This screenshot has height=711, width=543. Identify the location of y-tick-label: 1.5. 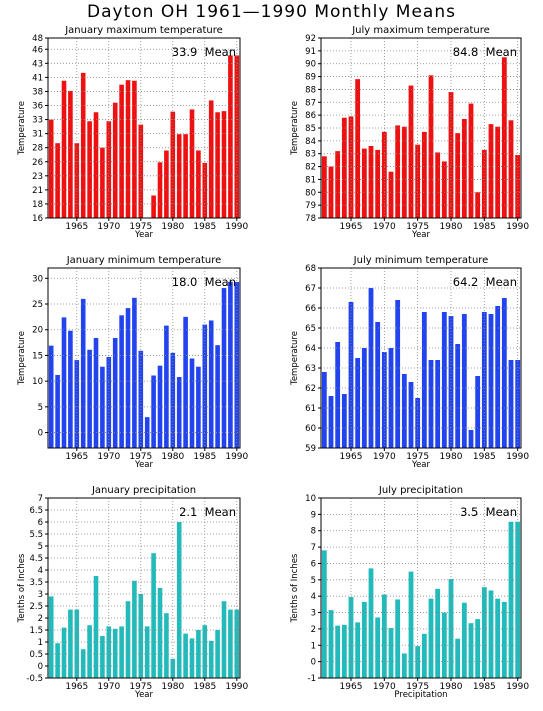
(36, 631).